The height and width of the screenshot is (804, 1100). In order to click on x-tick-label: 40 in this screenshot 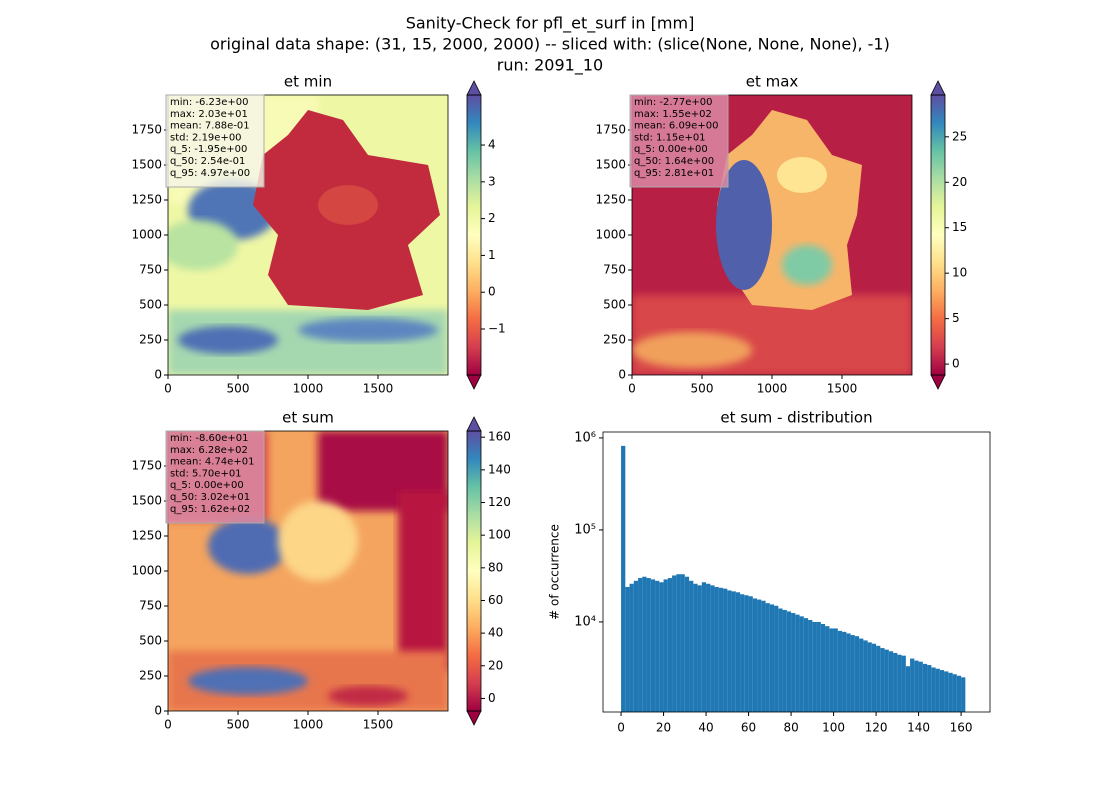, I will do `click(705, 728)`.